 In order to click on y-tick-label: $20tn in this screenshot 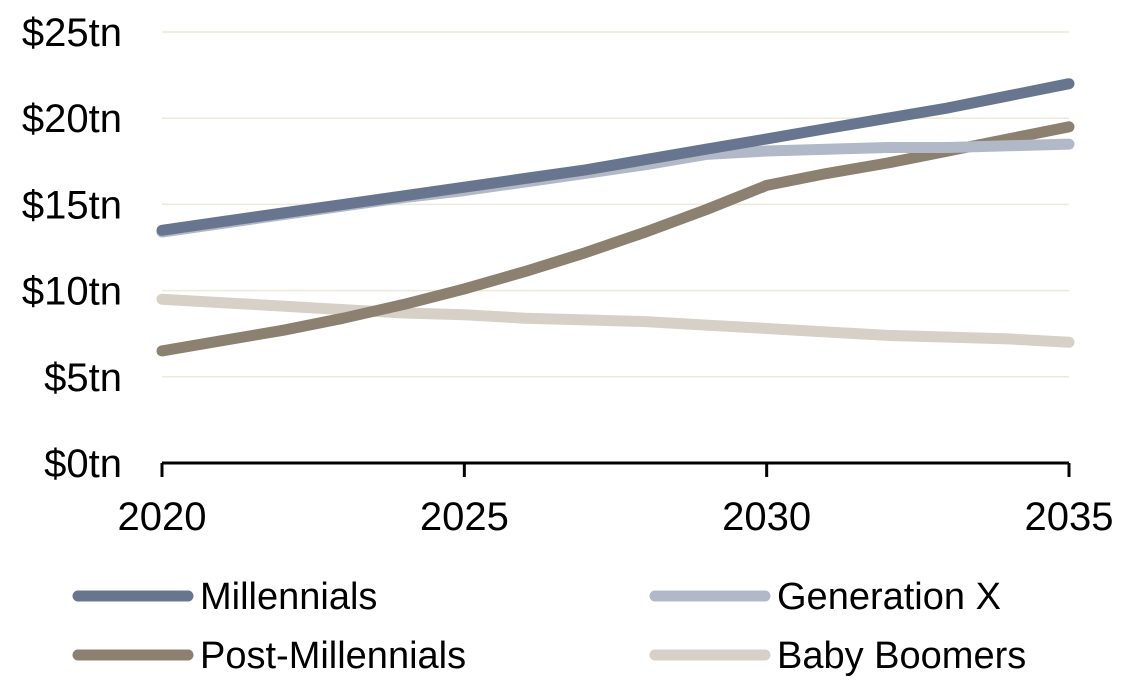, I will do `click(72, 119)`.